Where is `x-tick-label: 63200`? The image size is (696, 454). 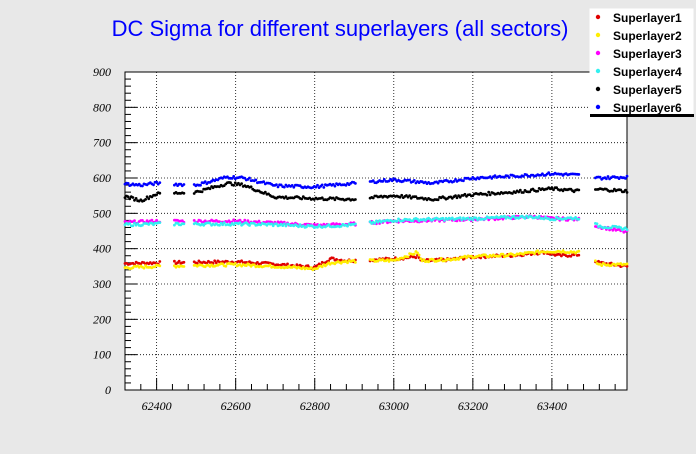 x-tick-label: 63200 is located at coordinates (473, 406).